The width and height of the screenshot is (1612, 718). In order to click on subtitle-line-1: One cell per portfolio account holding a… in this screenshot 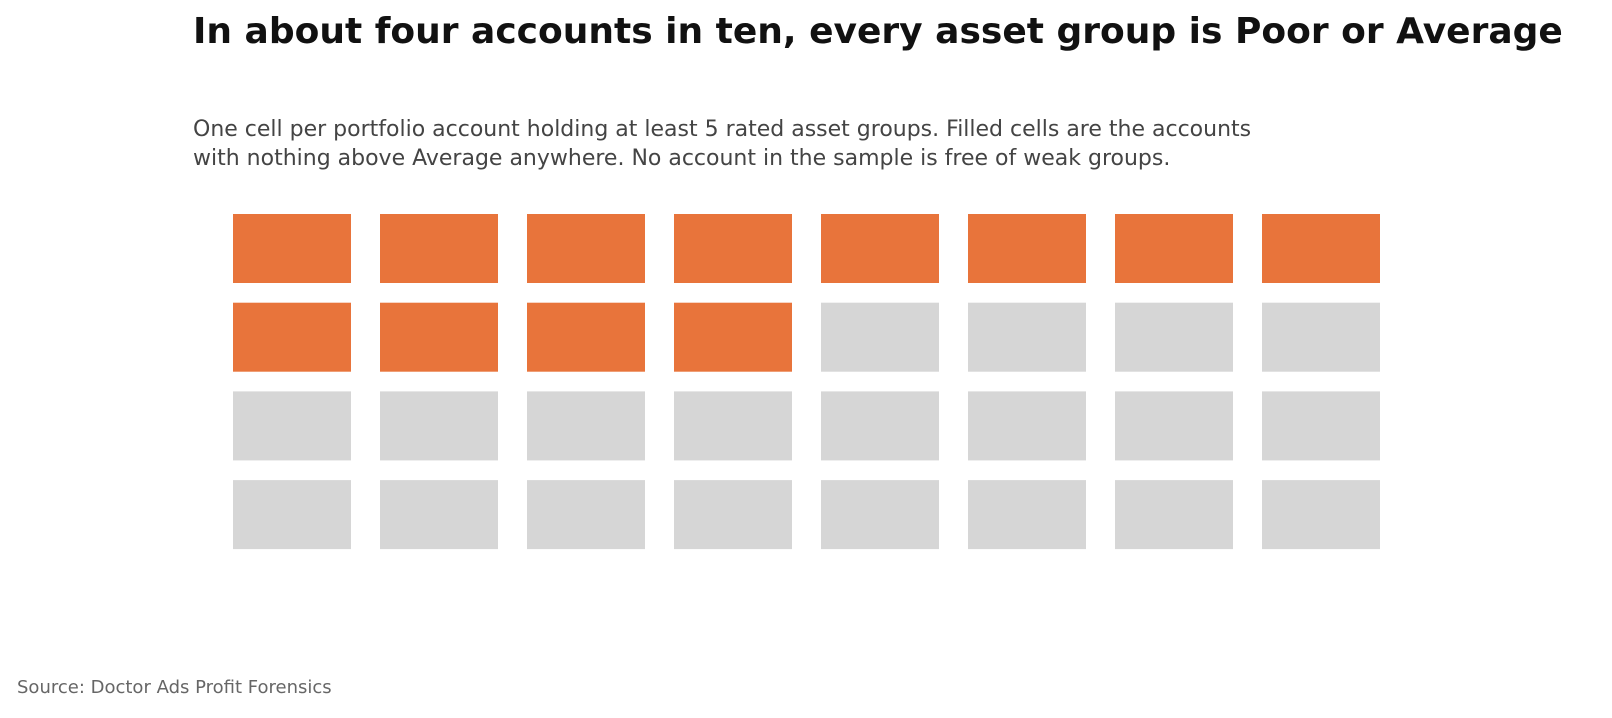, I will do `click(722, 129)`.